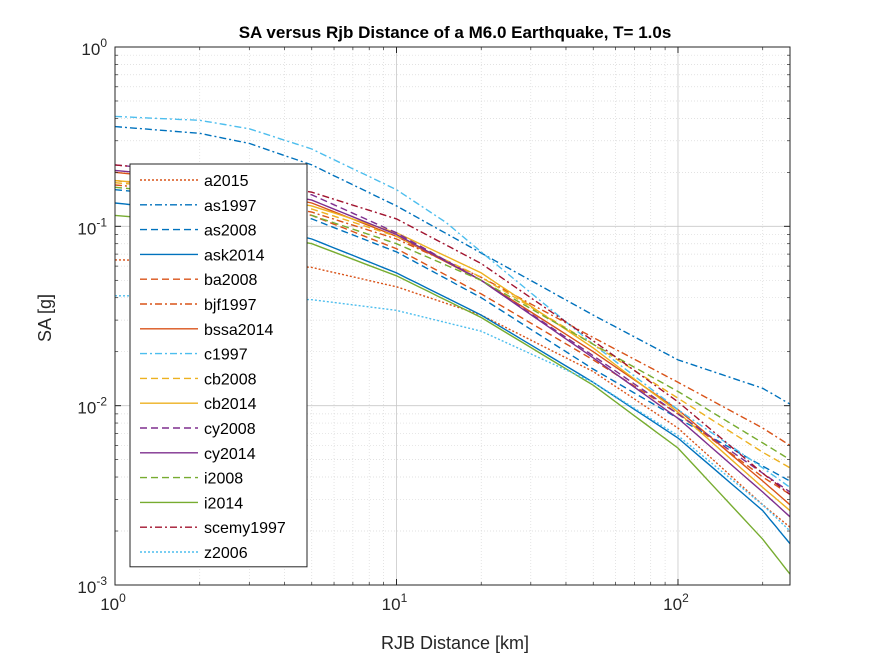 This screenshot has height=656, width=875. What do you see at coordinates (223, 503) in the screenshot?
I see `legend-label-i2014: i2014` at bounding box center [223, 503].